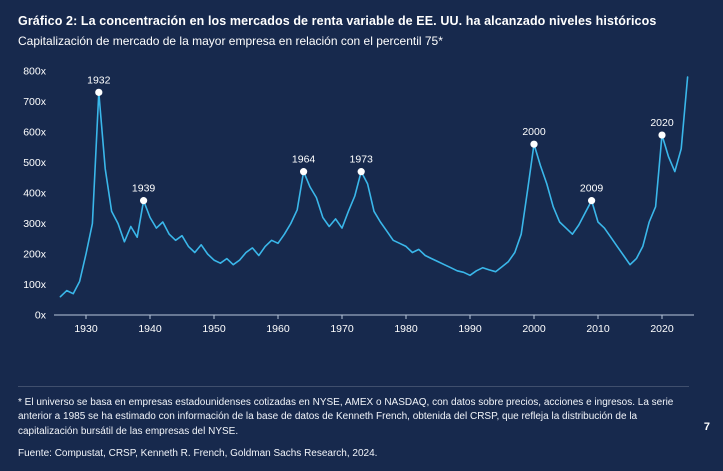 This screenshot has height=471, width=723. Describe the element at coordinates (35, 285) in the screenshot. I see `y-axis-tick-label: 100x` at that location.